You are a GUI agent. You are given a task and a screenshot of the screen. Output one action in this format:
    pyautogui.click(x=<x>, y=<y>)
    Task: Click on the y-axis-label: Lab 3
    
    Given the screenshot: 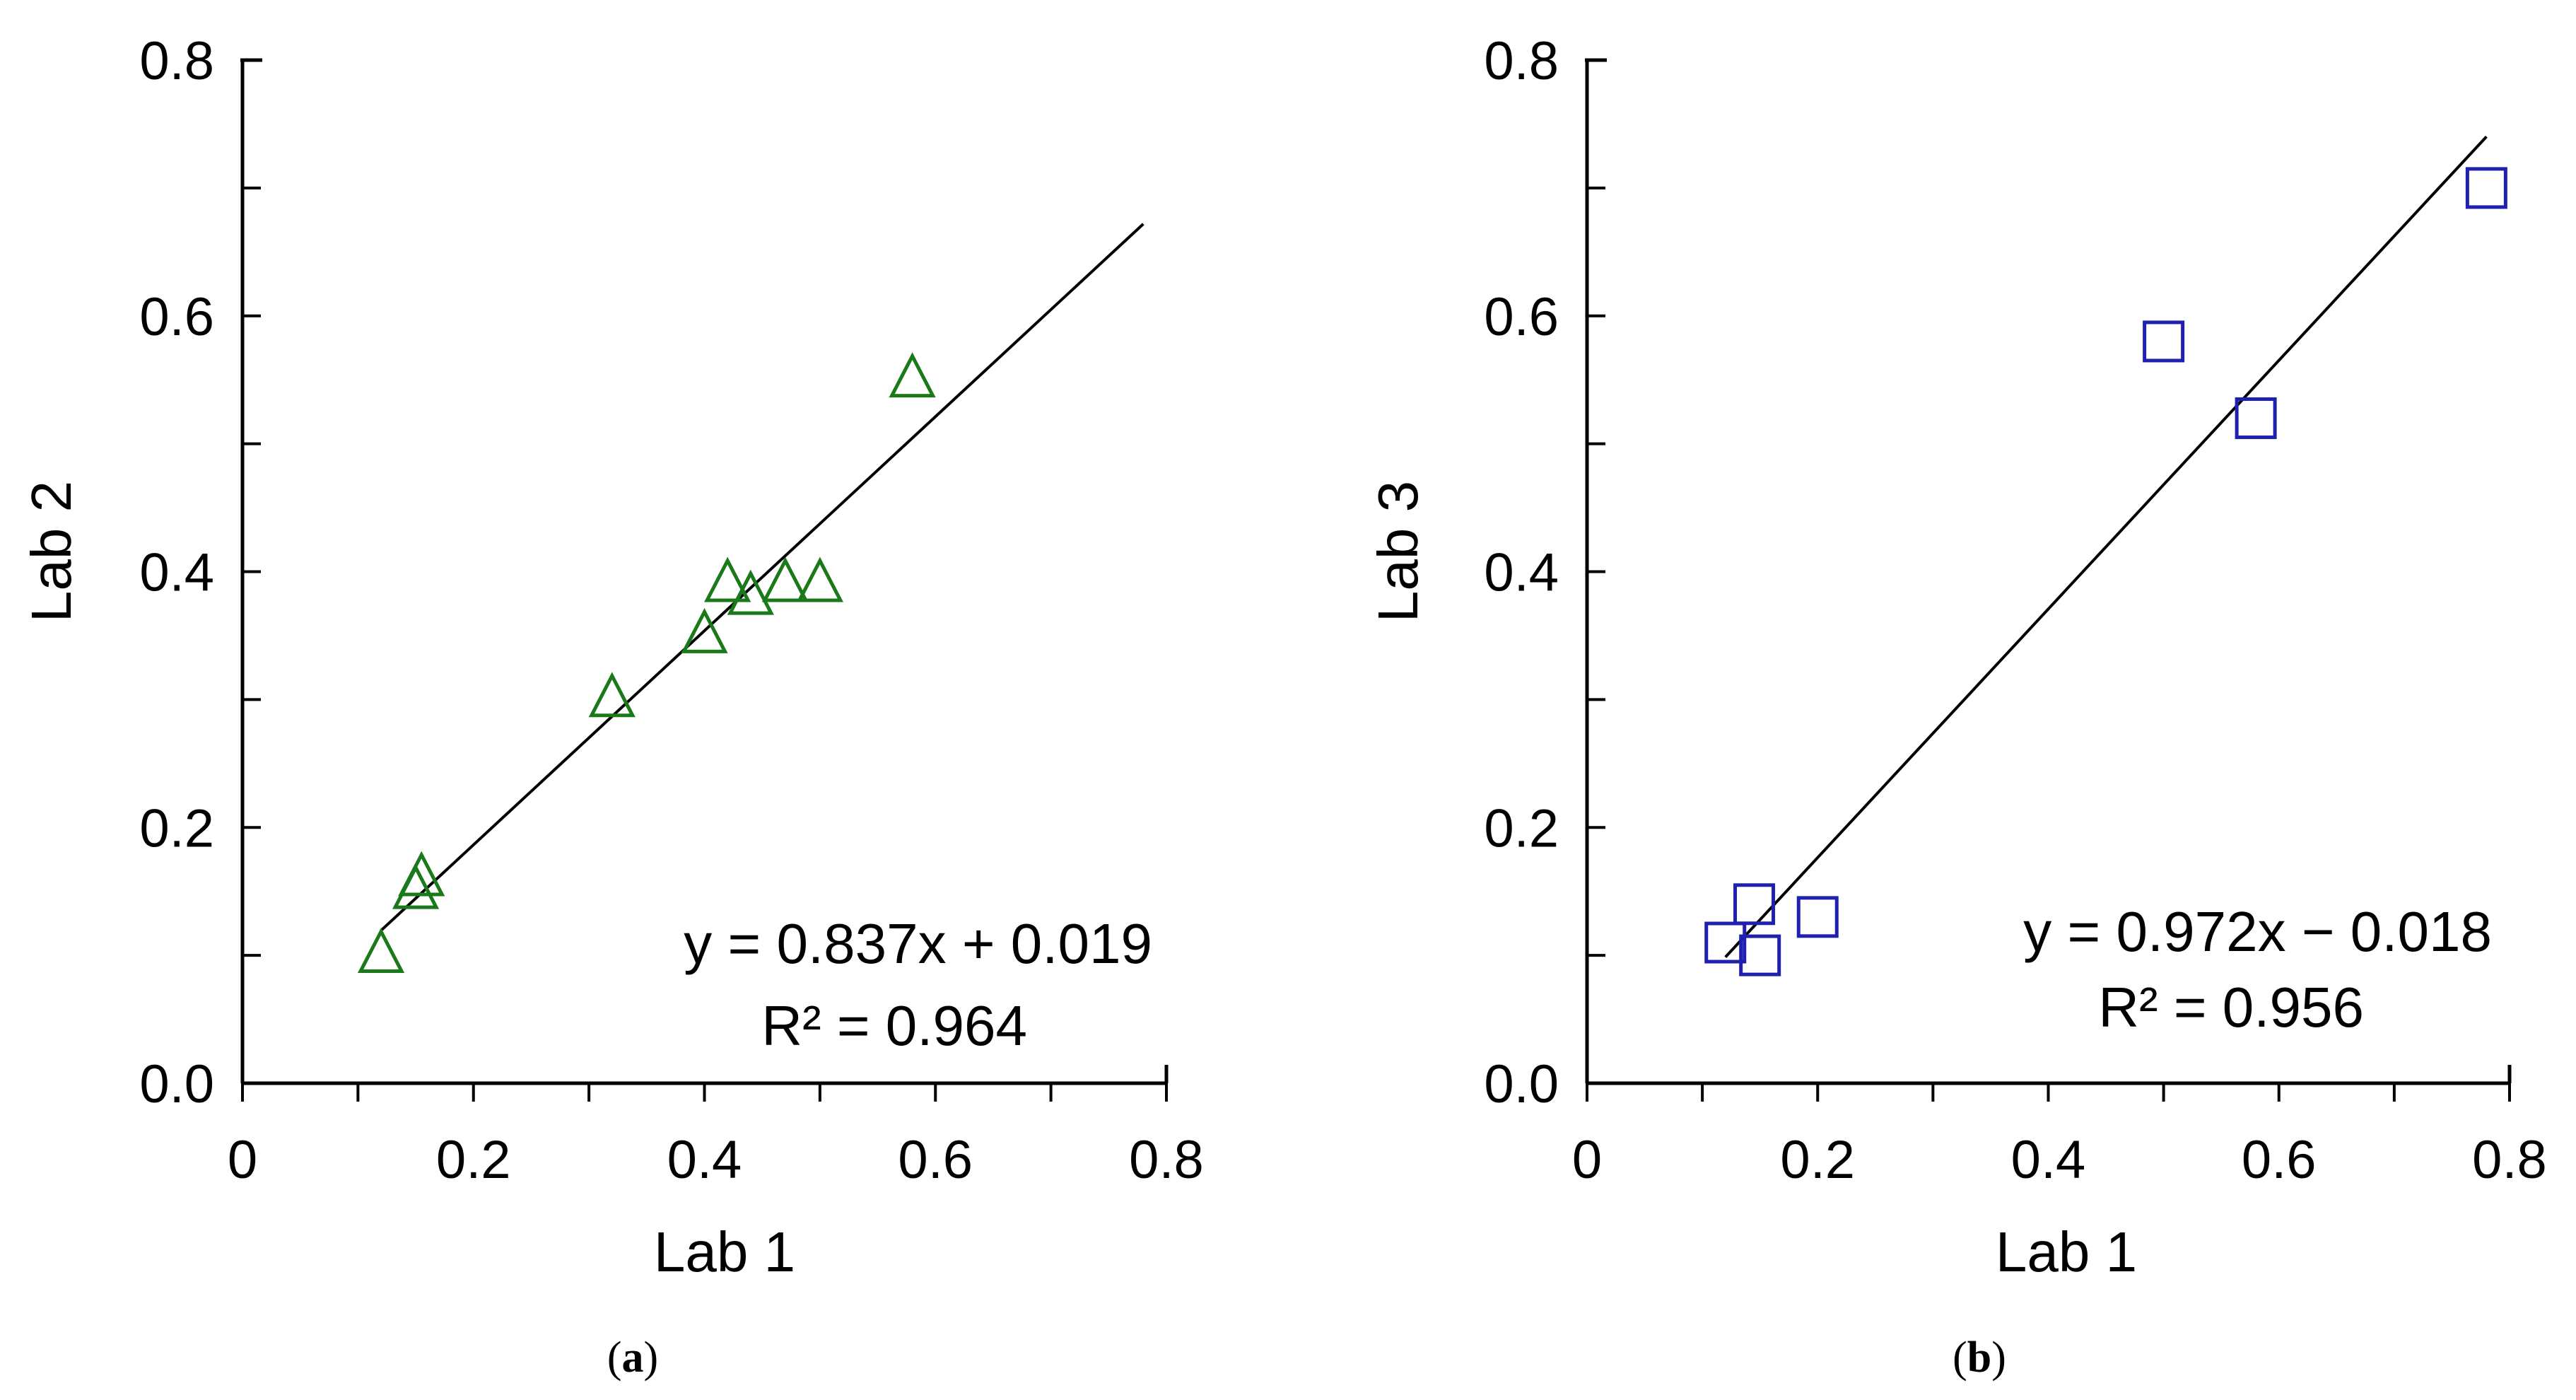 What is the action you would take?
    pyautogui.click(x=1397, y=552)
    